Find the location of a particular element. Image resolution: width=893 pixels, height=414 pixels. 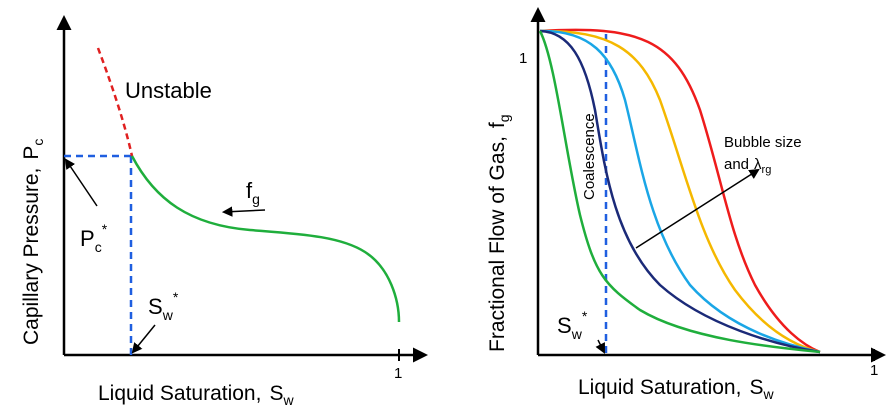

coalescence-label: Coalescence is located at coordinates (589, 156).